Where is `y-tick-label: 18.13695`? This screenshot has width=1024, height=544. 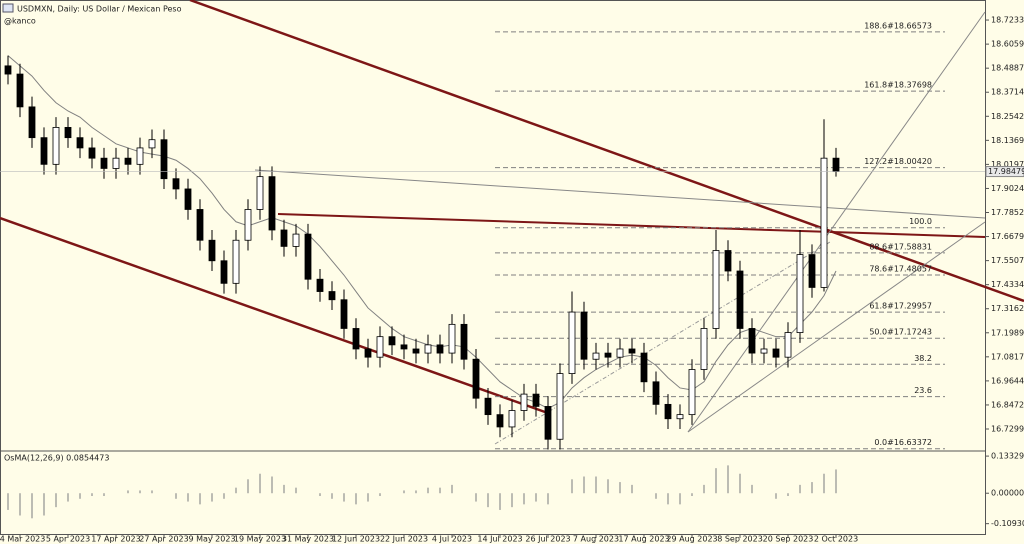
y-tick-label: 18.13695 is located at coordinates (1007, 140).